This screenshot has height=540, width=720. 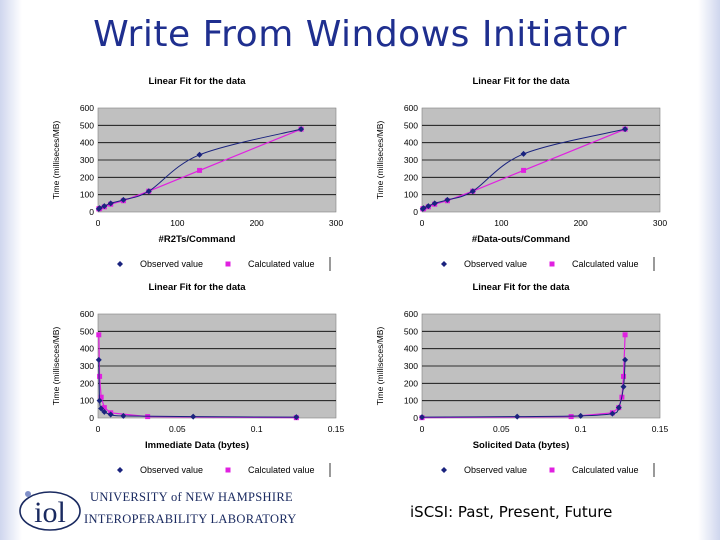 I want to click on x-axis-label: Solicited Data (bytes), so click(x=521, y=445).